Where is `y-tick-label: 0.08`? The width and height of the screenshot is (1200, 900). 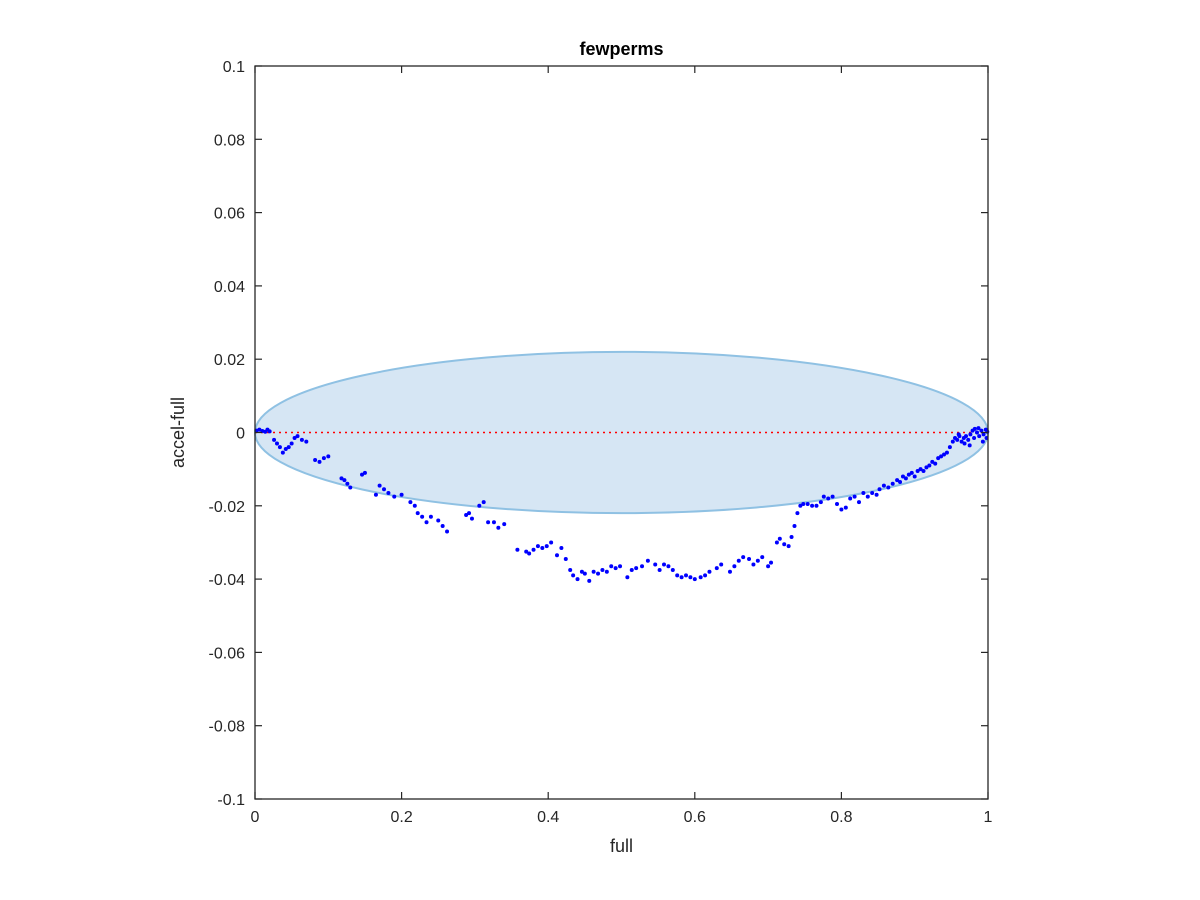
y-tick-label: 0.08 is located at coordinates (229, 140).